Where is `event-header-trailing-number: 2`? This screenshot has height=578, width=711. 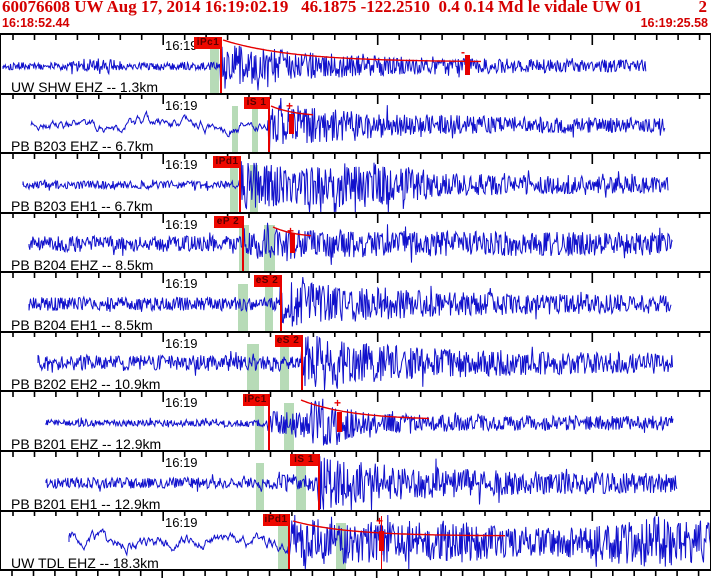
event-header-trailing-number: 2 is located at coordinates (703, 8).